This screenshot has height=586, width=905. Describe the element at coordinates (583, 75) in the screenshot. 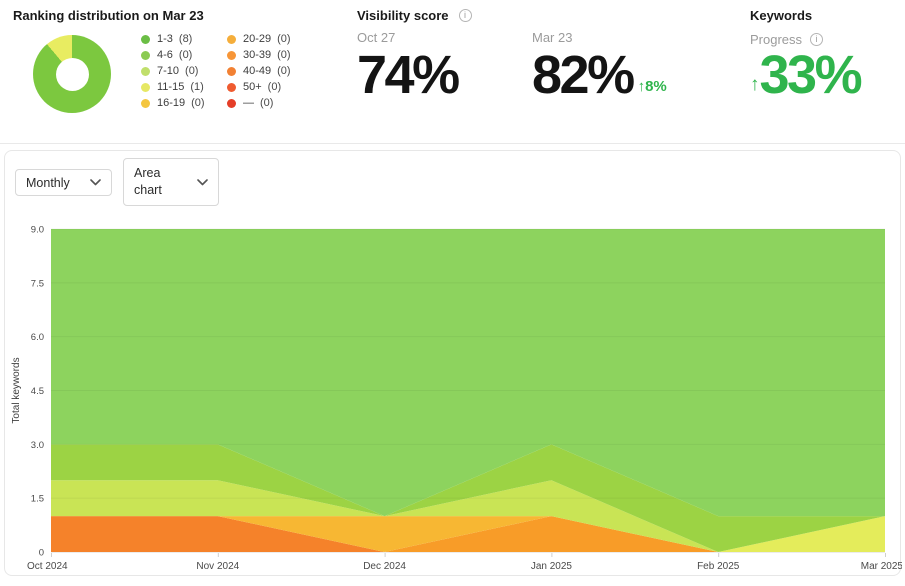

I see `visibility-score-value: 82%` at that location.